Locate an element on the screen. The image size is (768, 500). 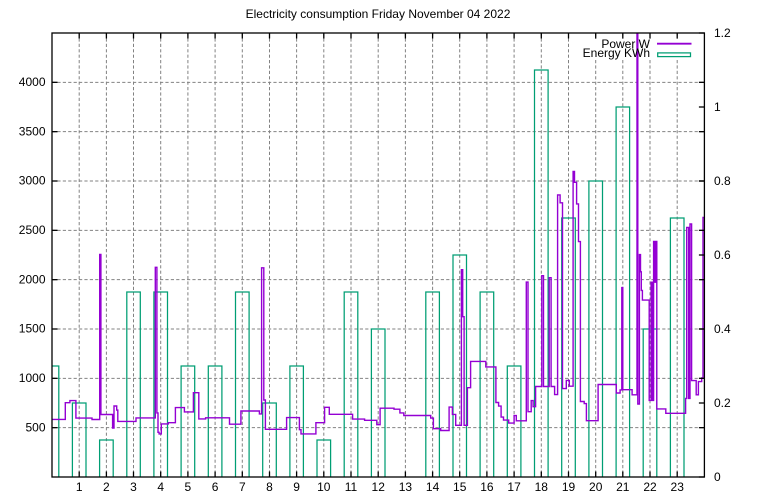
svg-text: 3 is located at coordinates (133, 487).